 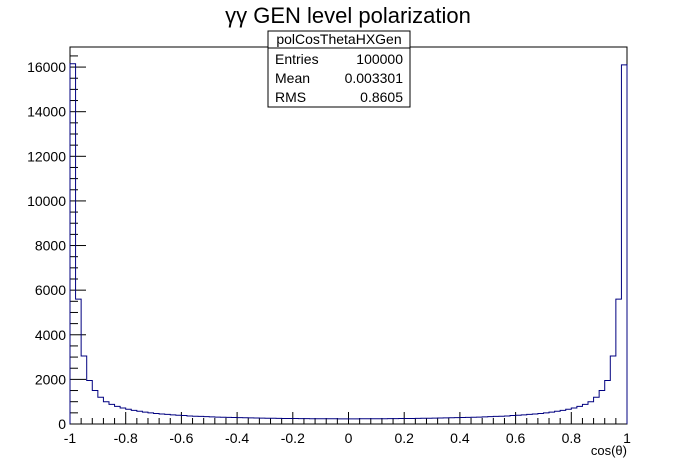 What do you see at coordinates (404, 438) in the screenshot?
I see `x-tick-label: 0.2` at bounding box center [404, 438].